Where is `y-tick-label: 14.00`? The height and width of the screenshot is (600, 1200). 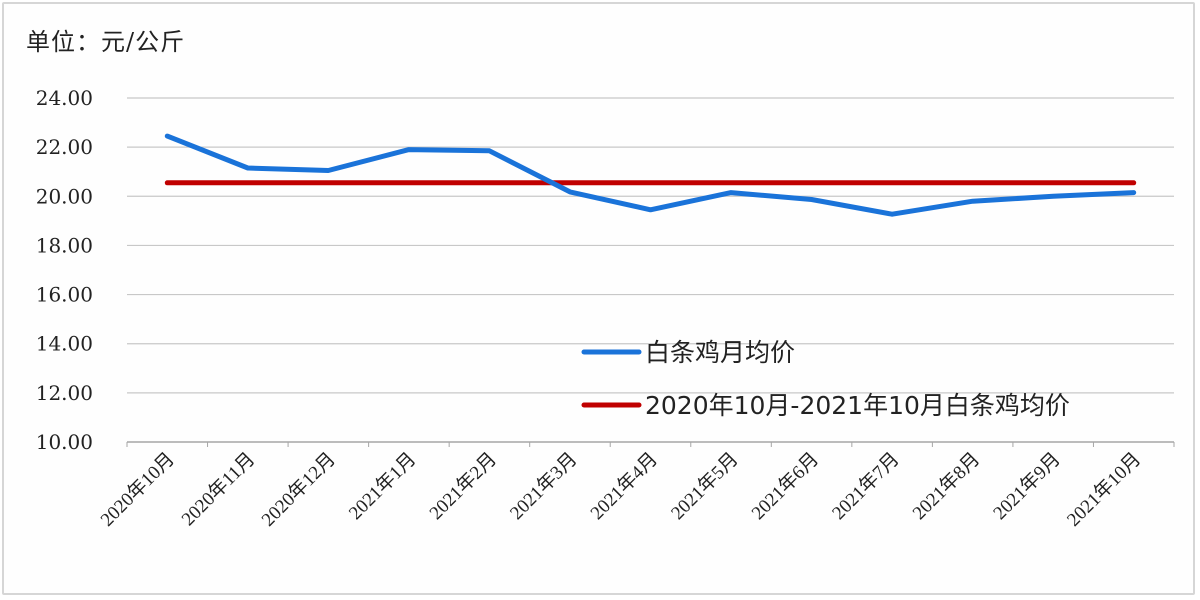 y-tick-label: 14.00 is located at coordinates (64, 344).